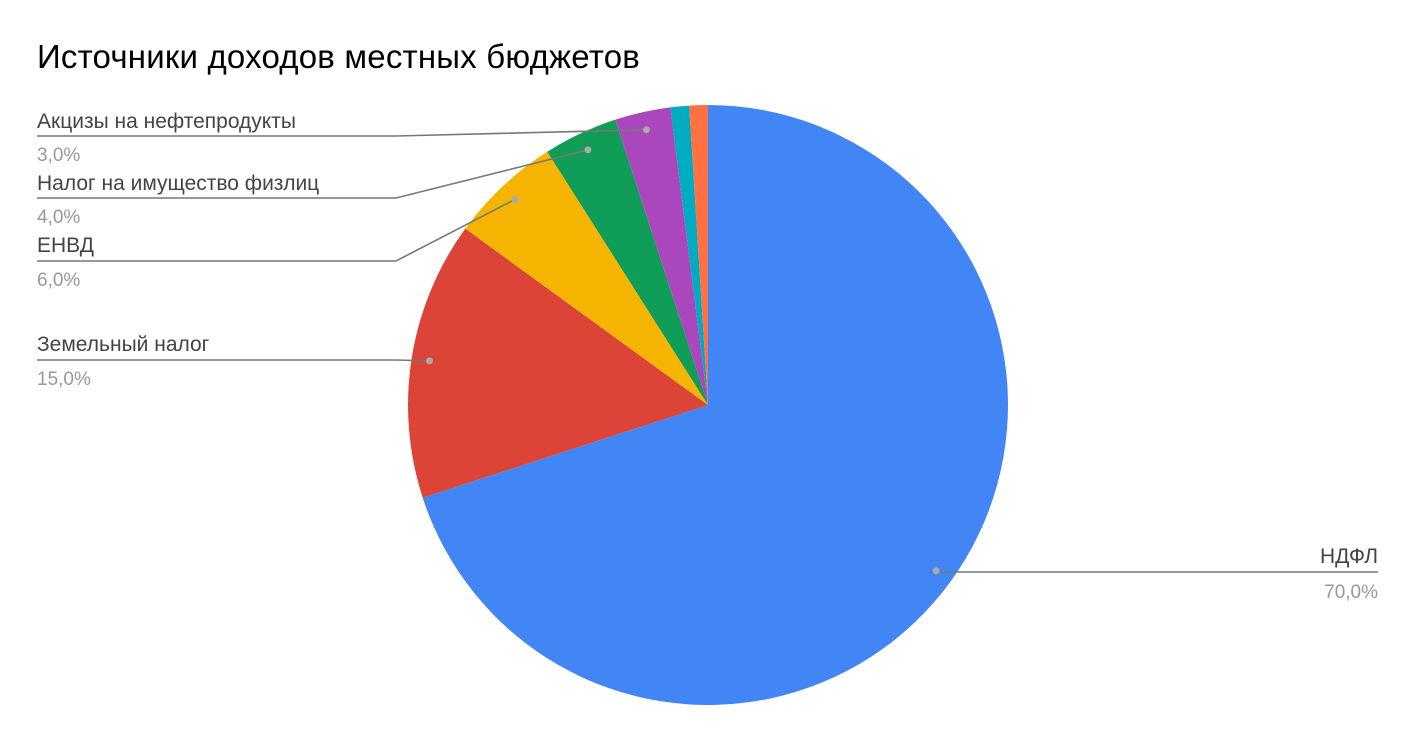 The height and width of the screenshot is (742, 1416). I want to click on slice-label-value: 3,0%, so click(58, 155).